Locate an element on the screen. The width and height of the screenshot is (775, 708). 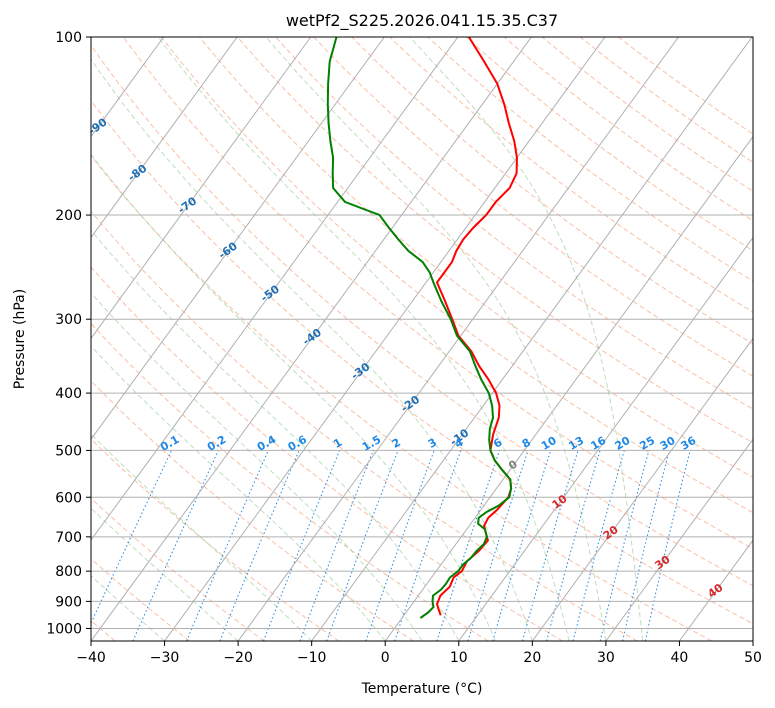
x-tick-label: 50 is located at coordinates (753, 658).